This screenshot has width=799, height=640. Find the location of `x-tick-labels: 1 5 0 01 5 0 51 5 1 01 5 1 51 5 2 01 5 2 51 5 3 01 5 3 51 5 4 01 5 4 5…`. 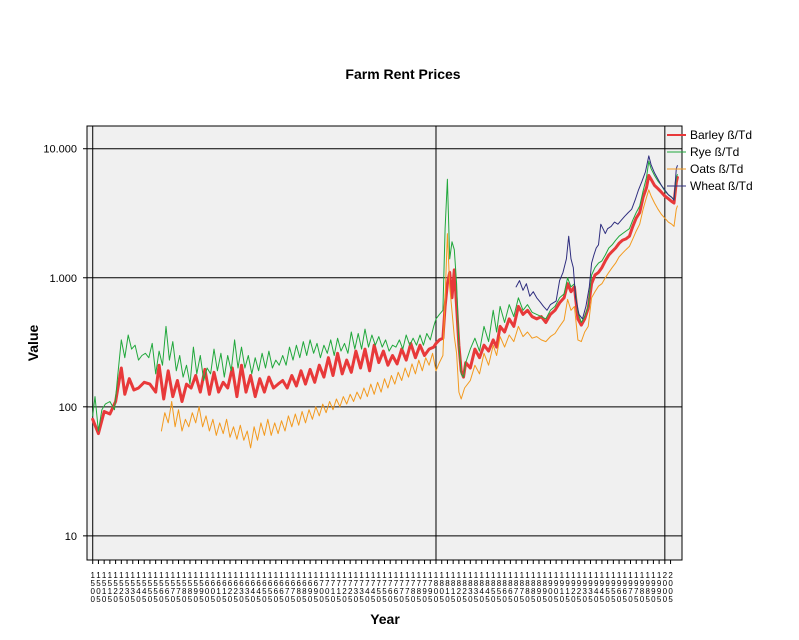

x-tick-labels: 1 5 0 01 5 0 51 5 1 01 5 1 51 5 2 01 5 2 51 5 3 01 5 3 51 5 4 01 5 4 5… is located at coordinates (381, 582).